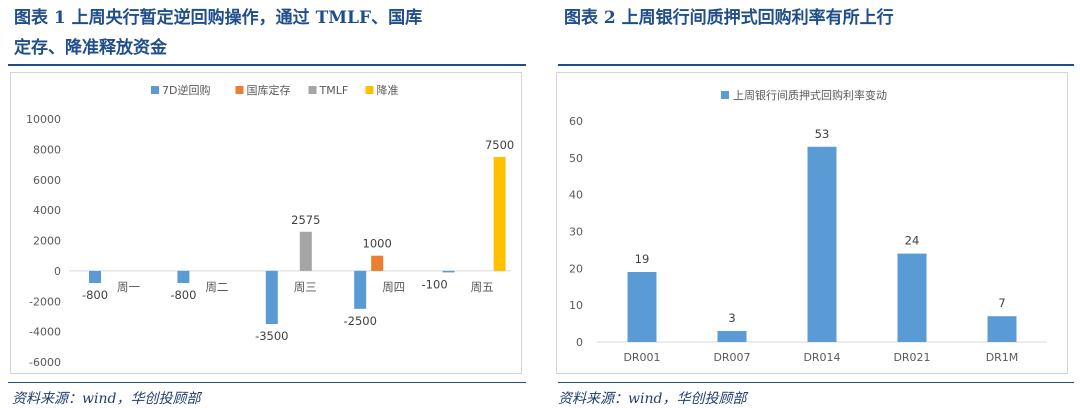 This screenshot has width=1080, height=408. What do you see at coordinates (216, 287) in the screenshot?
I see `x-category-label: 周二` at bounding box center [216, 287].